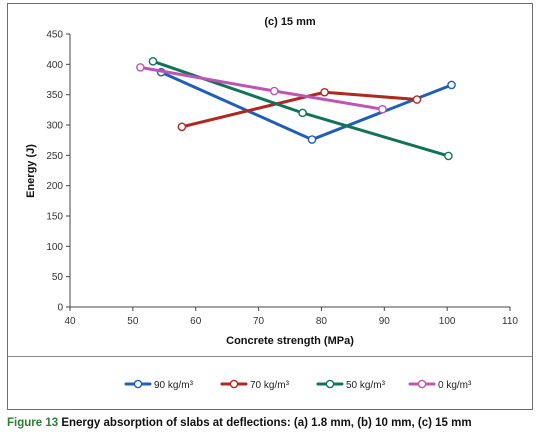  Describe the element at coordinates (196, 321) in the screenshot. I see `x-tick-label: 60` at that location.